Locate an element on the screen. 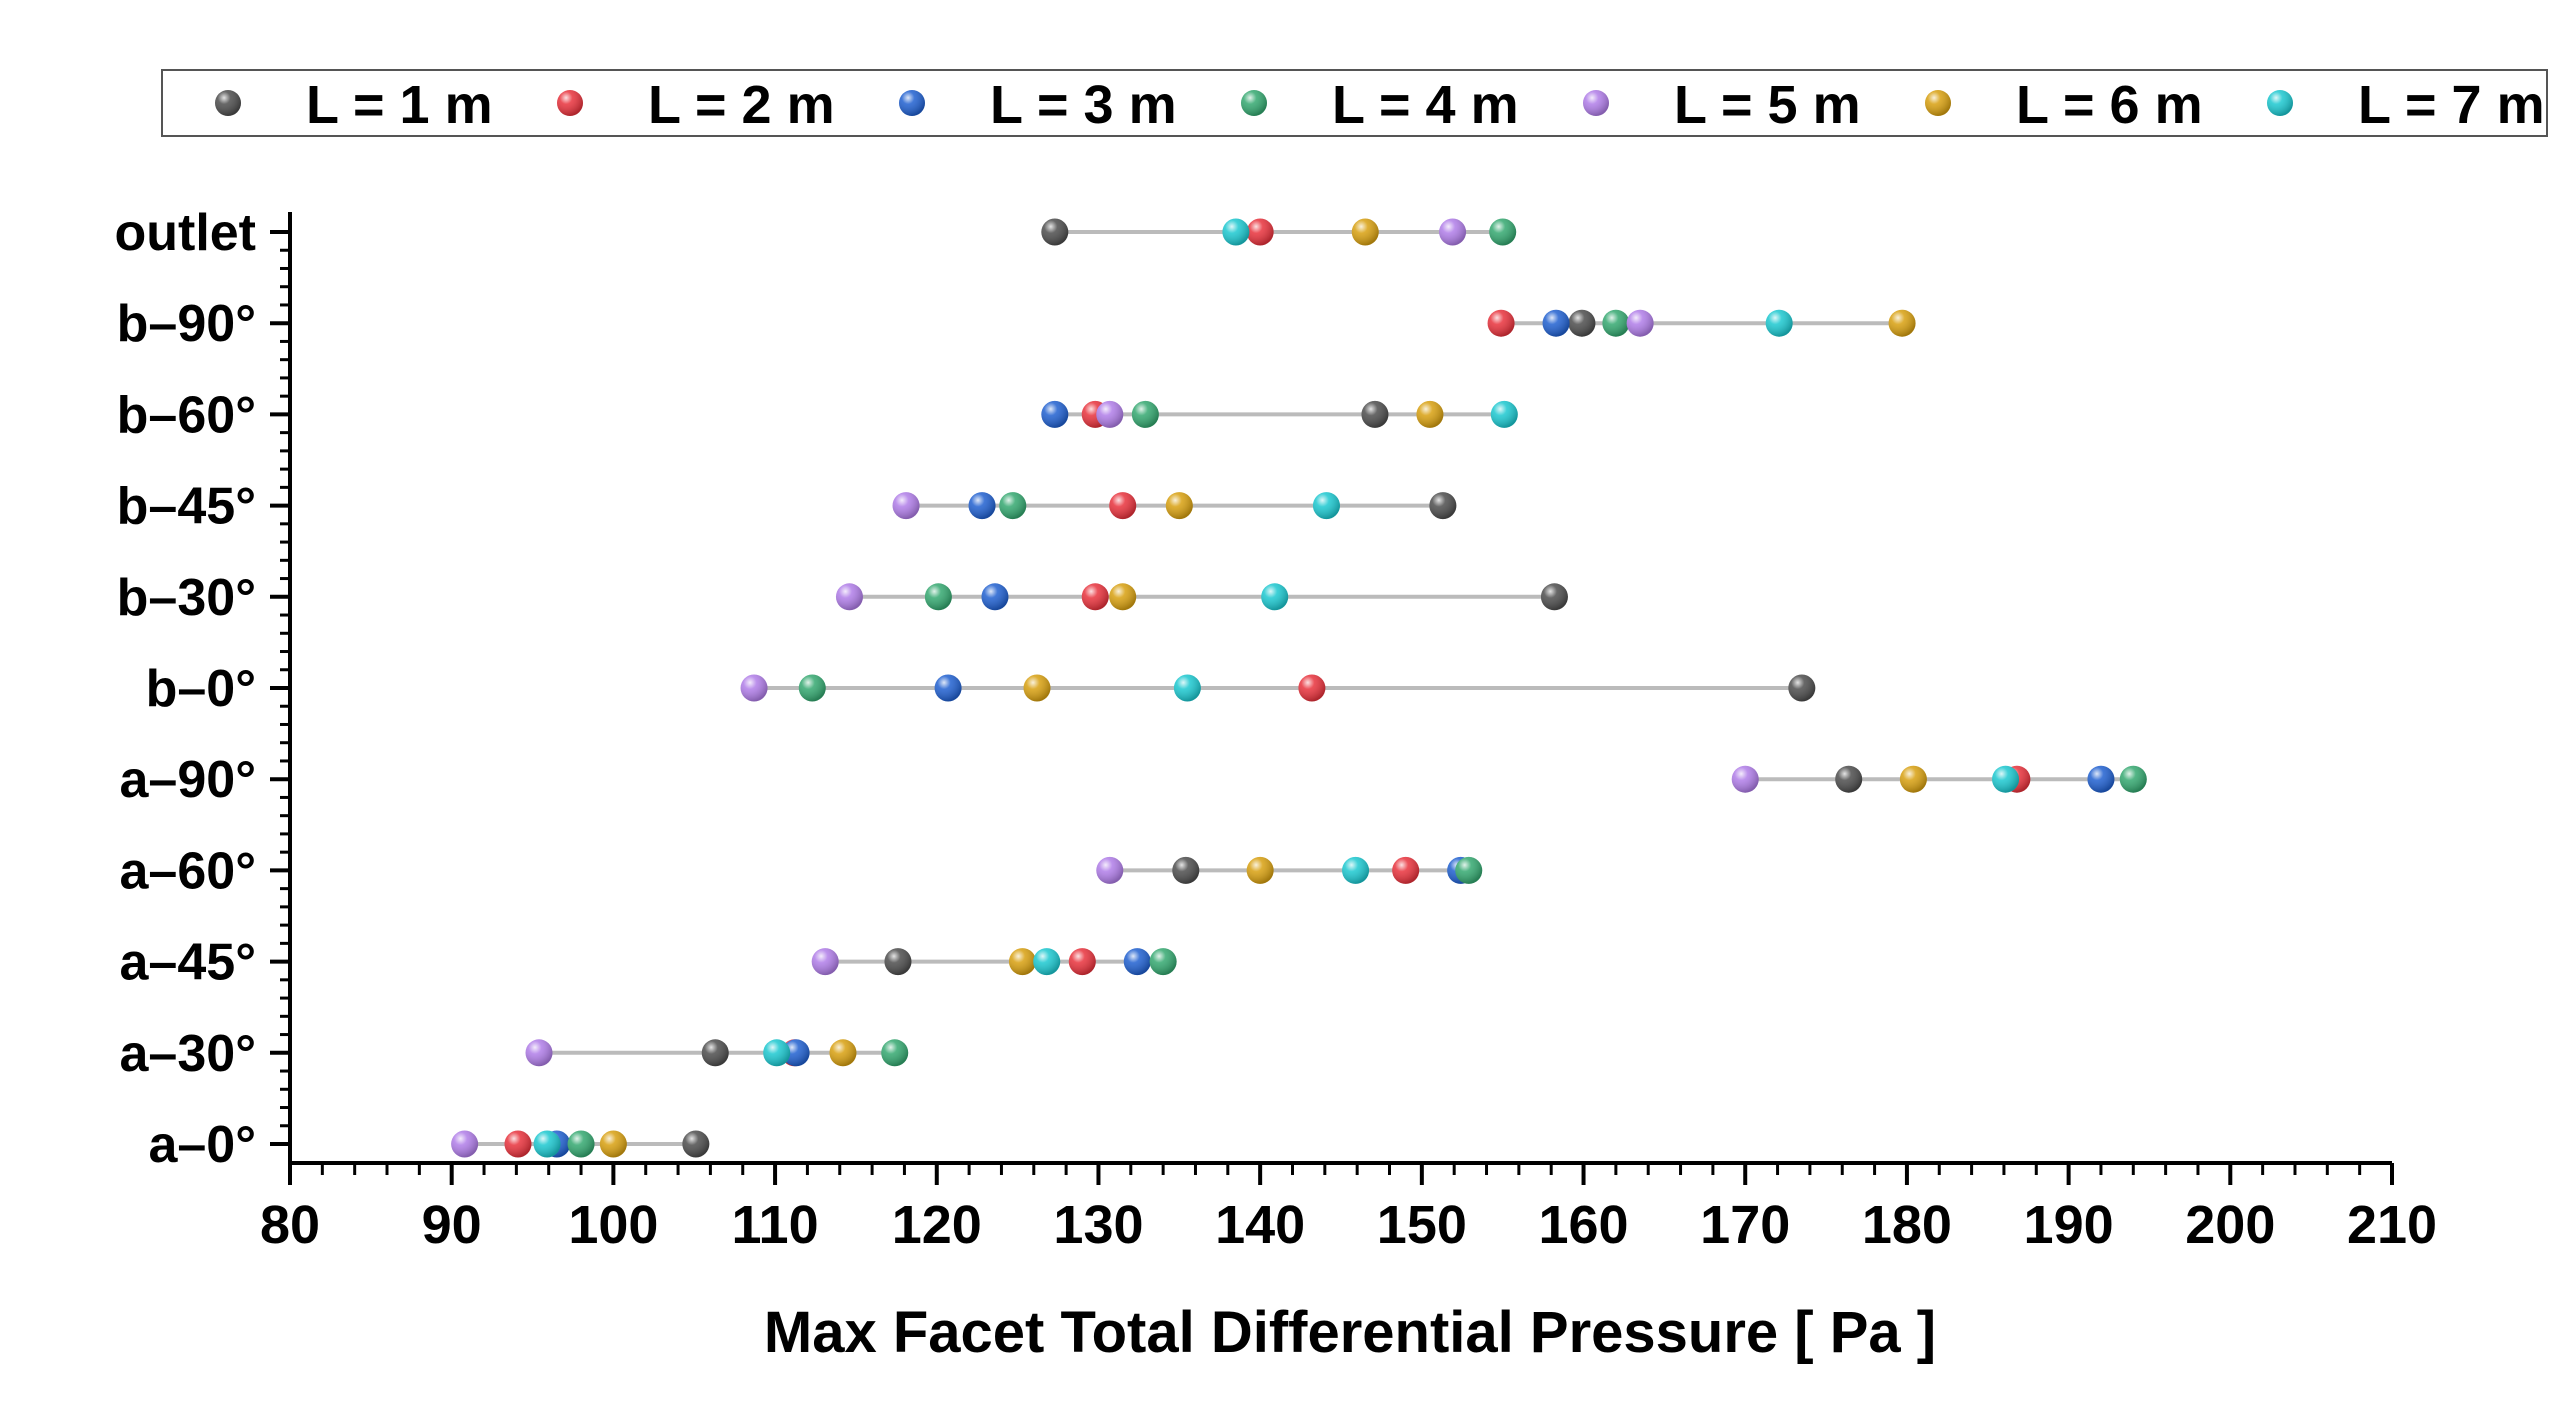 The height and width of the screenshot is (1406, 2576). x-tick-label: 170 is located at coordinates (1745, 1225).